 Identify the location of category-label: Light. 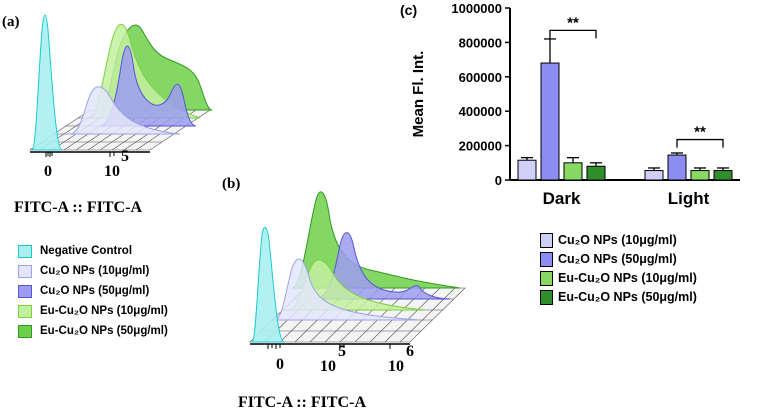
(689, 198).